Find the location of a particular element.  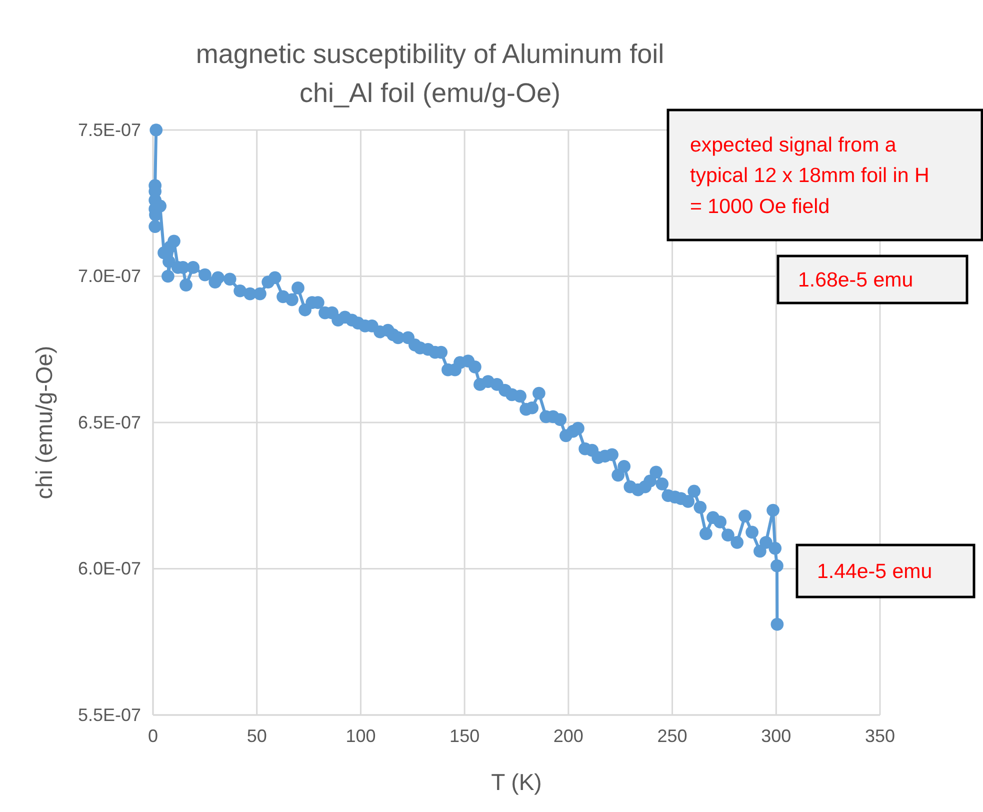

x-tick-label: 50 is located at coordinates (256, 736).